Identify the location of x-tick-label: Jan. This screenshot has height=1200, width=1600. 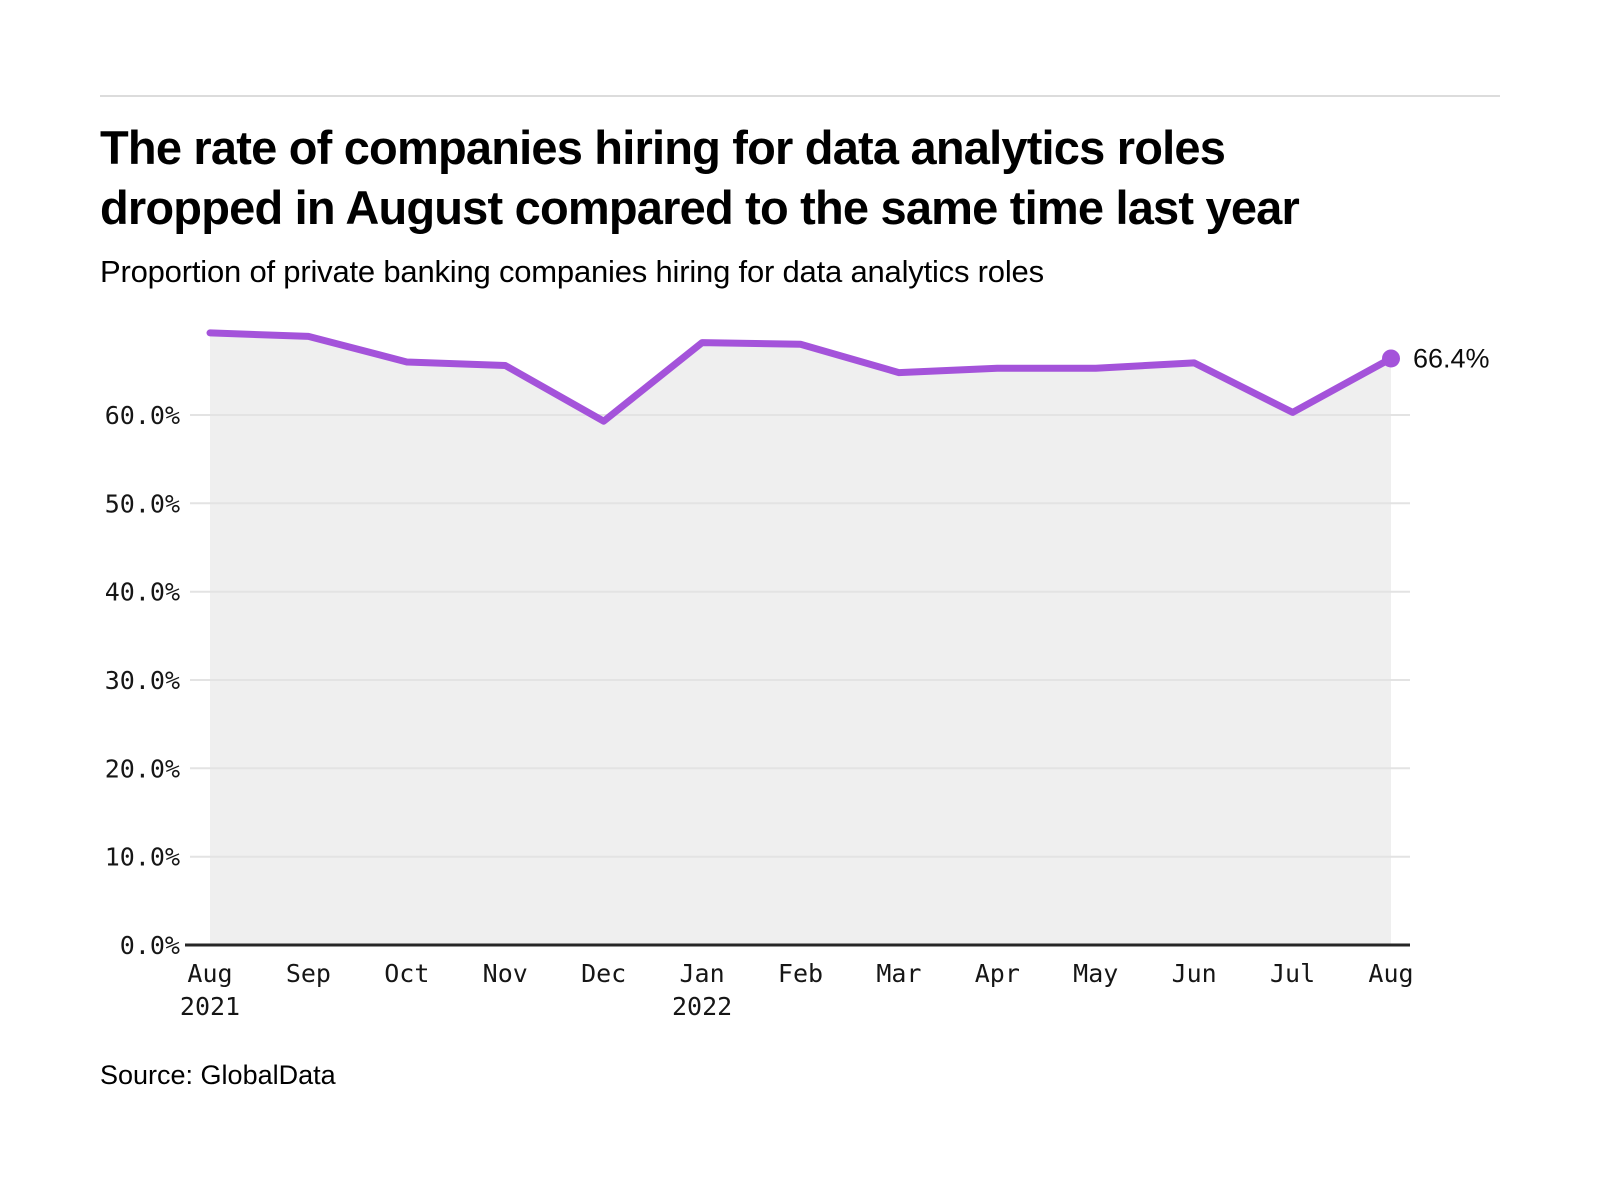
(702, 973).